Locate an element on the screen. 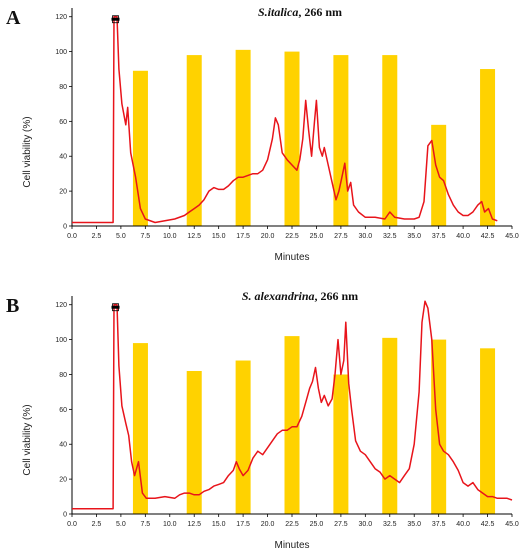 The image size is (524, 550). panel-label: B is located at coordinates (12, 306).